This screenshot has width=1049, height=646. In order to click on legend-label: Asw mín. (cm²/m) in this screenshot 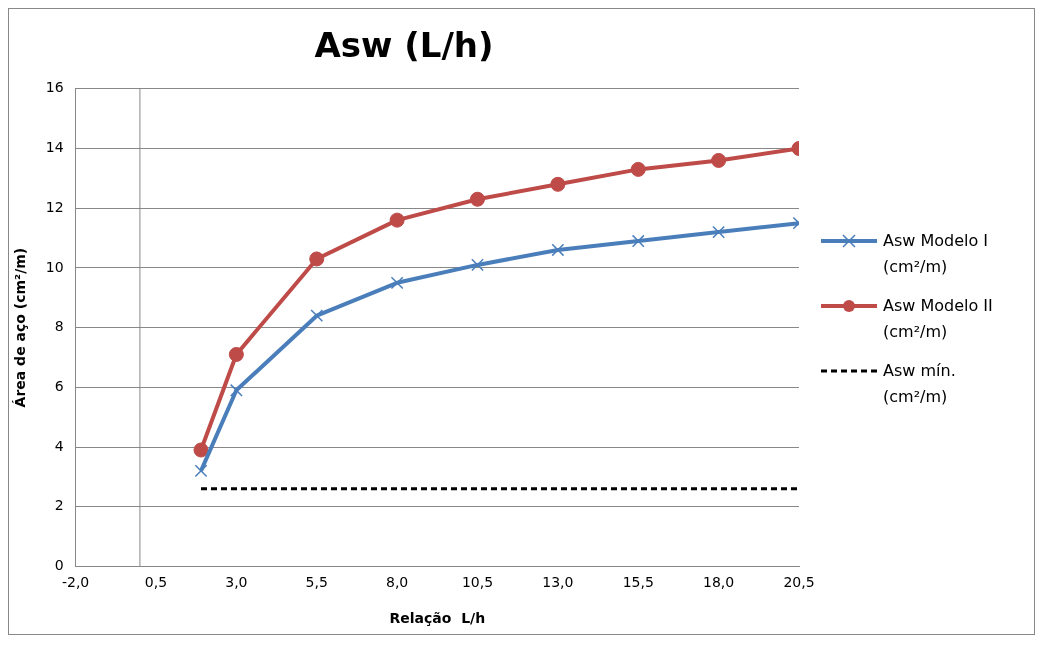, I will do `click(920, 384)`.